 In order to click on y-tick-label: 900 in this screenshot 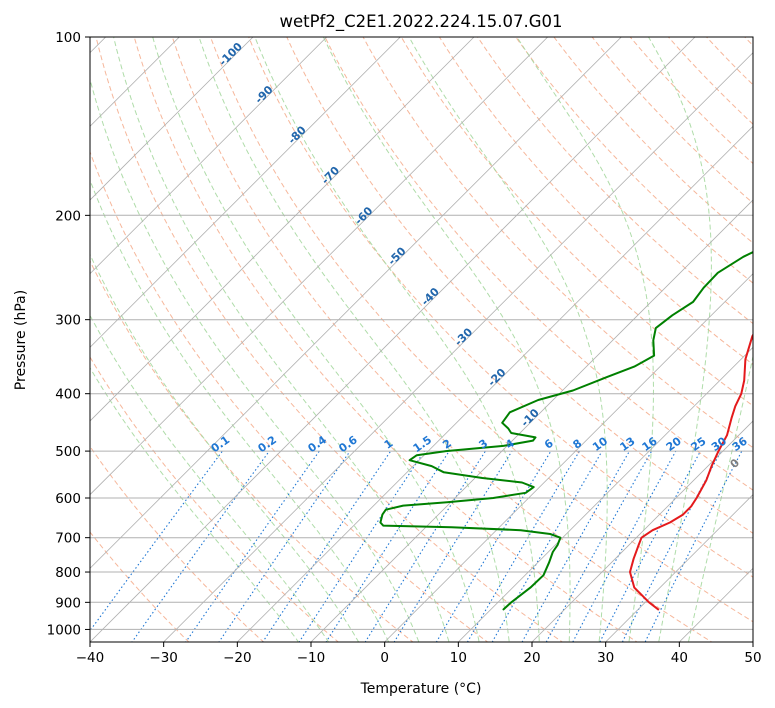, I will do `click(68, 603)`.